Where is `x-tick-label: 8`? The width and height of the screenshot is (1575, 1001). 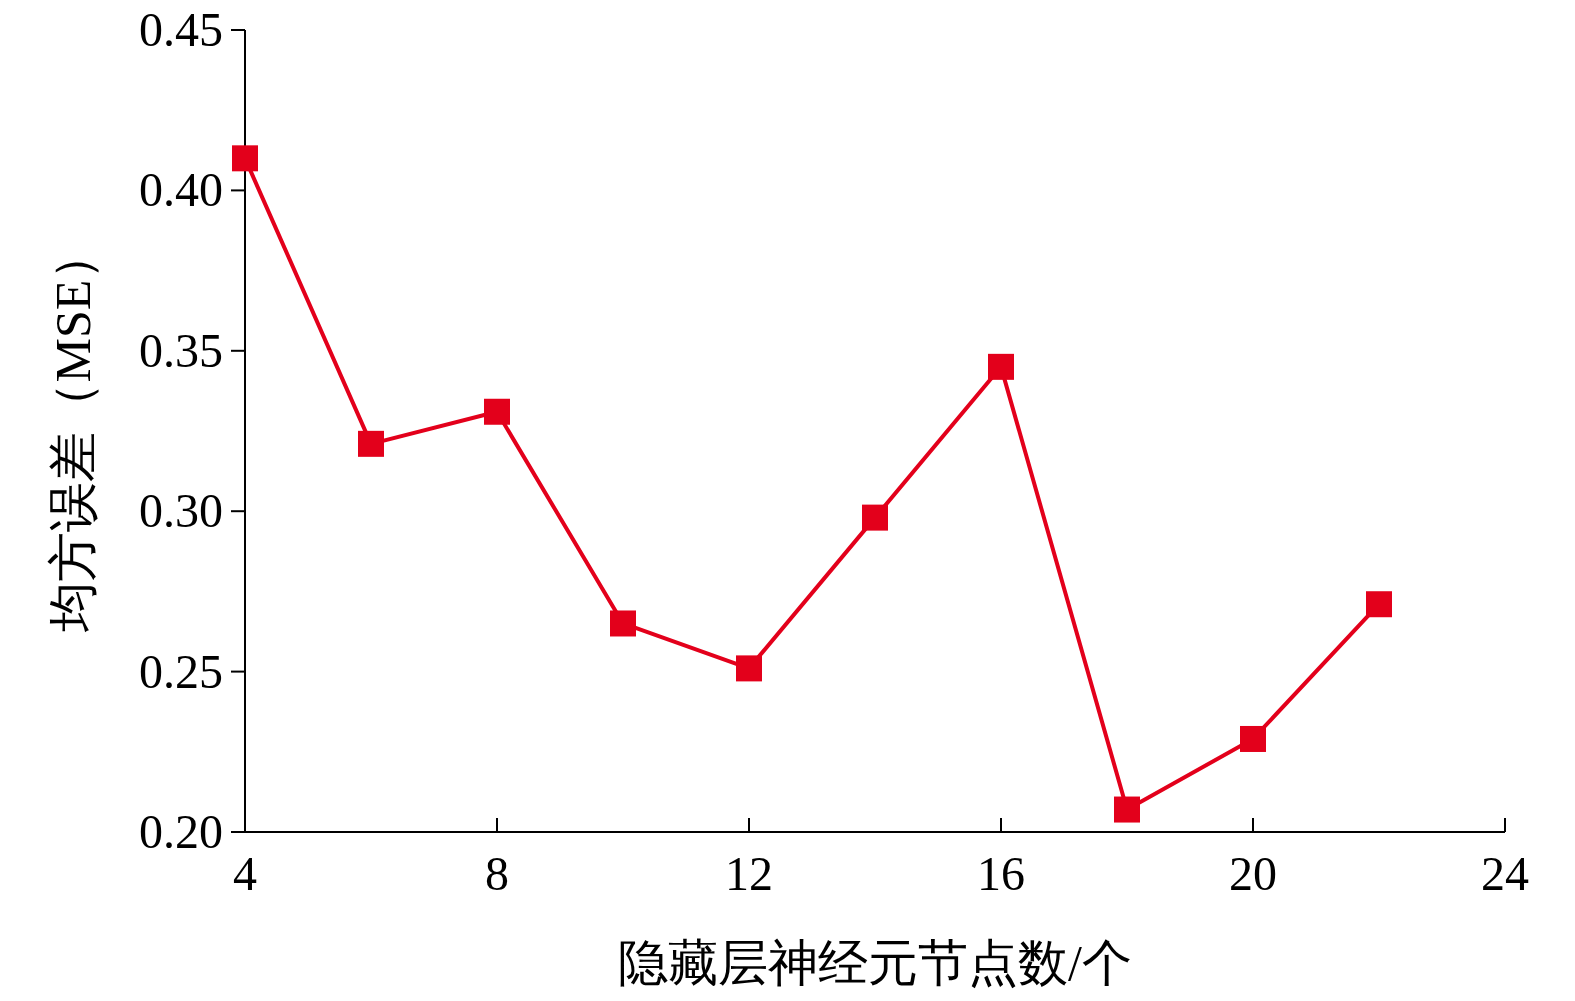 x-tick-label: 8 is located at coordinates (497, 873).